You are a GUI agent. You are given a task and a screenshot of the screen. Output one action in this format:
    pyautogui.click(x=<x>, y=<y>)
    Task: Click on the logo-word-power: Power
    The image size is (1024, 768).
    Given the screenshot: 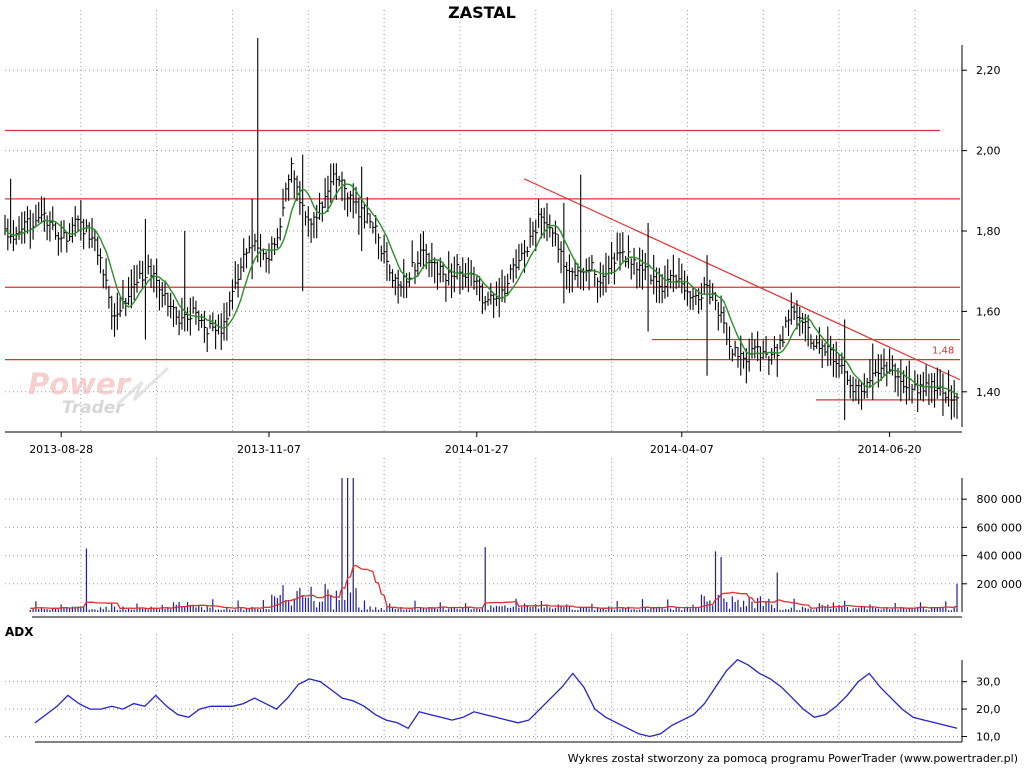 What is the action you would take?
    pyautogui.click(x=80, y=384)
    